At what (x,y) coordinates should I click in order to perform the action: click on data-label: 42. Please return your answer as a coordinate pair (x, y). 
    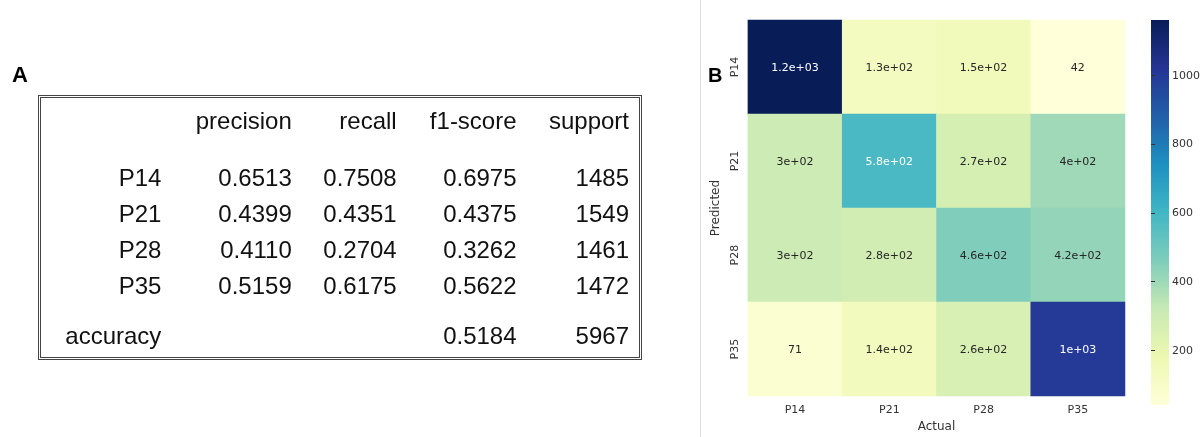
    Looking at the image, I should click on (1077, 67).